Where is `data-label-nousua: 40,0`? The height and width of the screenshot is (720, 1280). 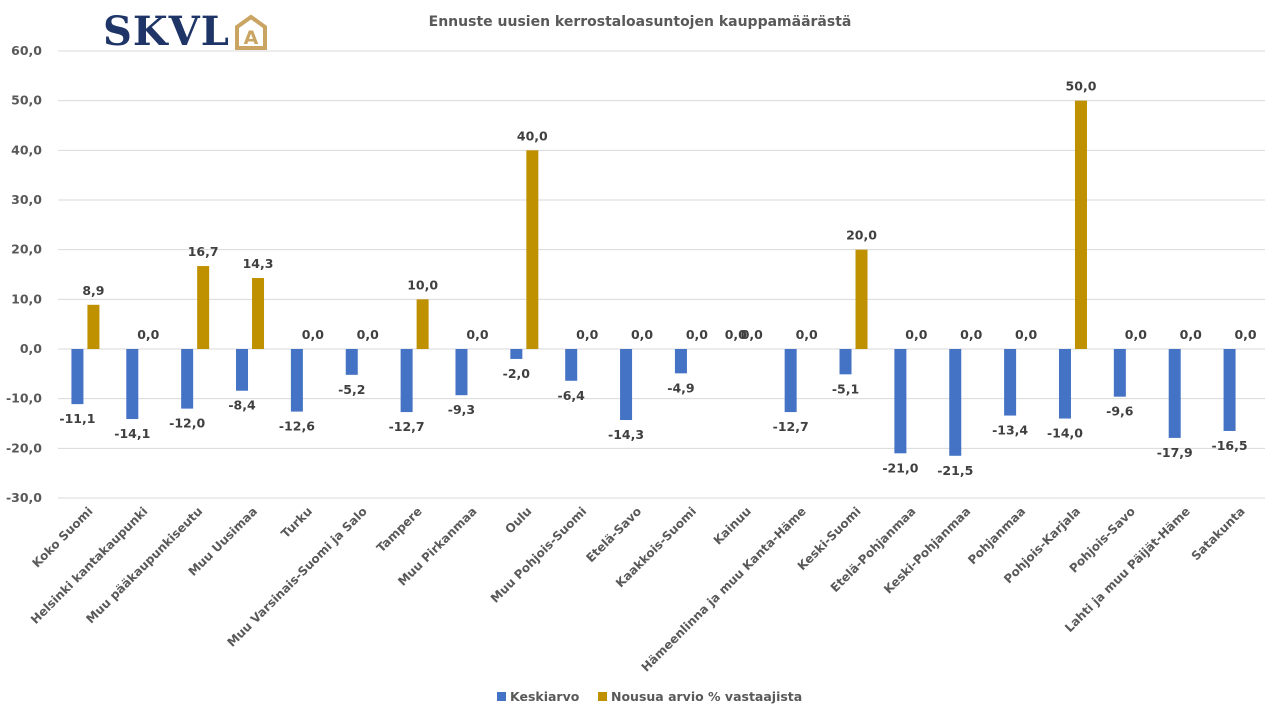 data-label-nousua: 40,0 is located at coordinates (532, 135).